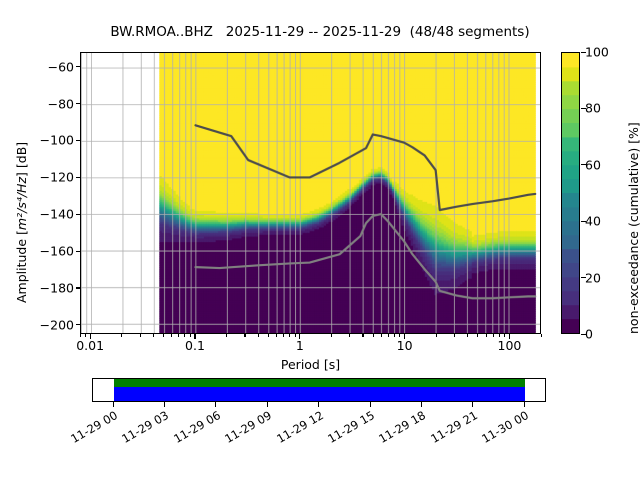  I want to click on colorbar-tick-label: 60, so click(593, 165).